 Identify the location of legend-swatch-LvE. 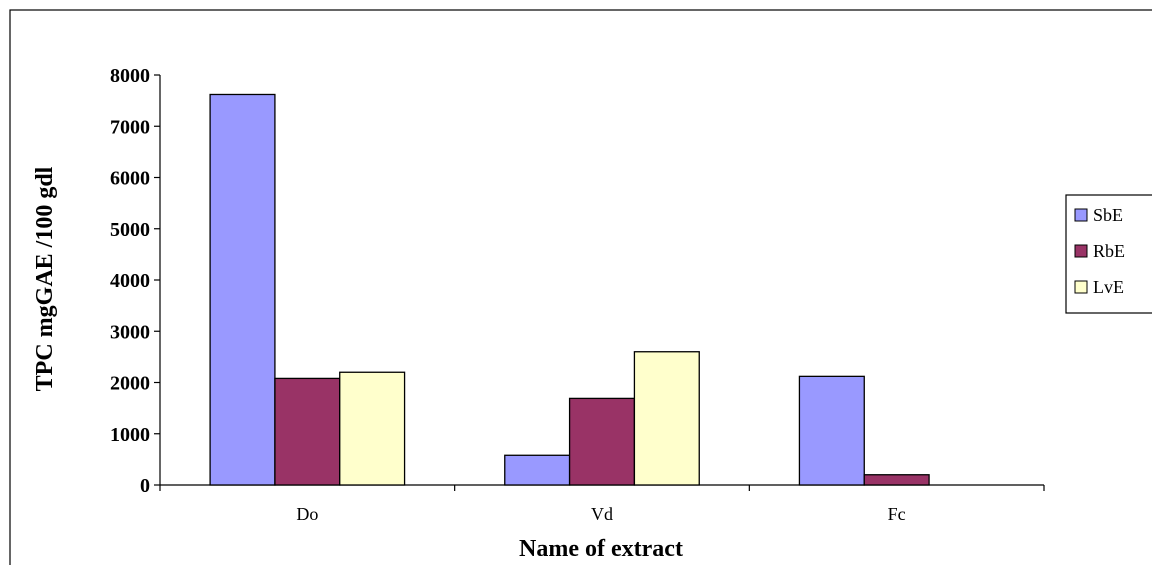
(1081, 287).